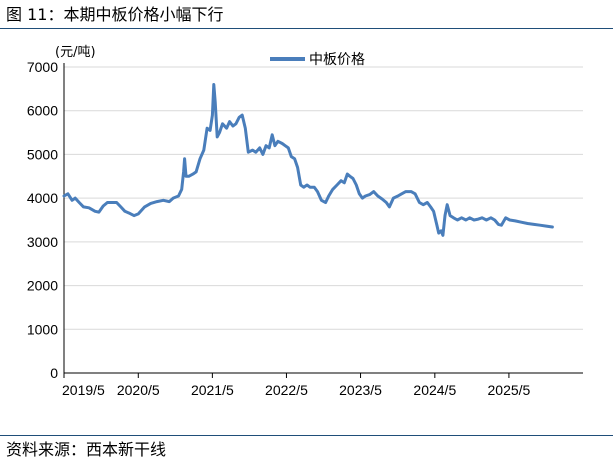  I want to click on y-unit-label: (元/吨), so click(75, 52).